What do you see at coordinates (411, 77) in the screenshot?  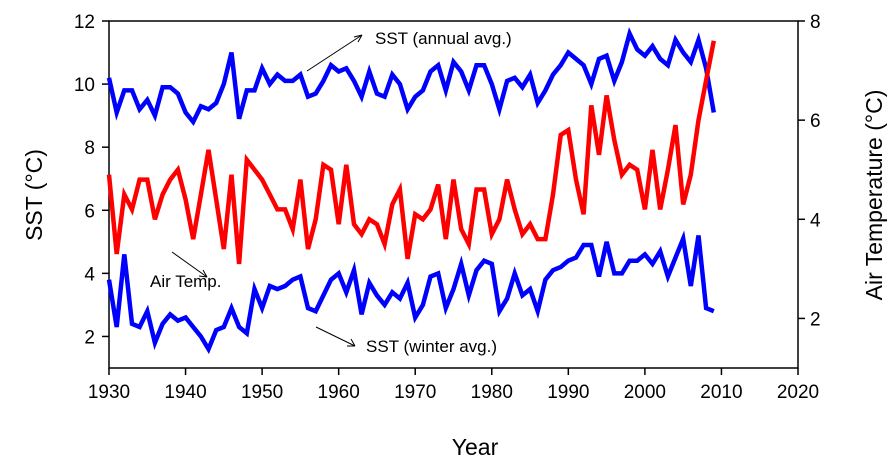 I see `sst-annual-line` at bounding box center [411, 77].